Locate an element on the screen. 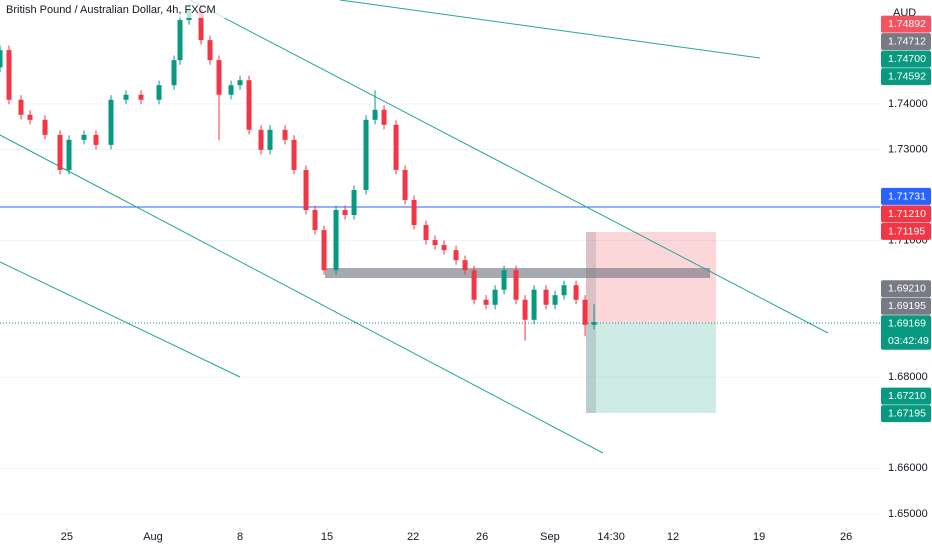 Image resolution: width=932 pixels, height=550 pixels. y-tick-label: 1.65000 is located at coordinates (908, 514).